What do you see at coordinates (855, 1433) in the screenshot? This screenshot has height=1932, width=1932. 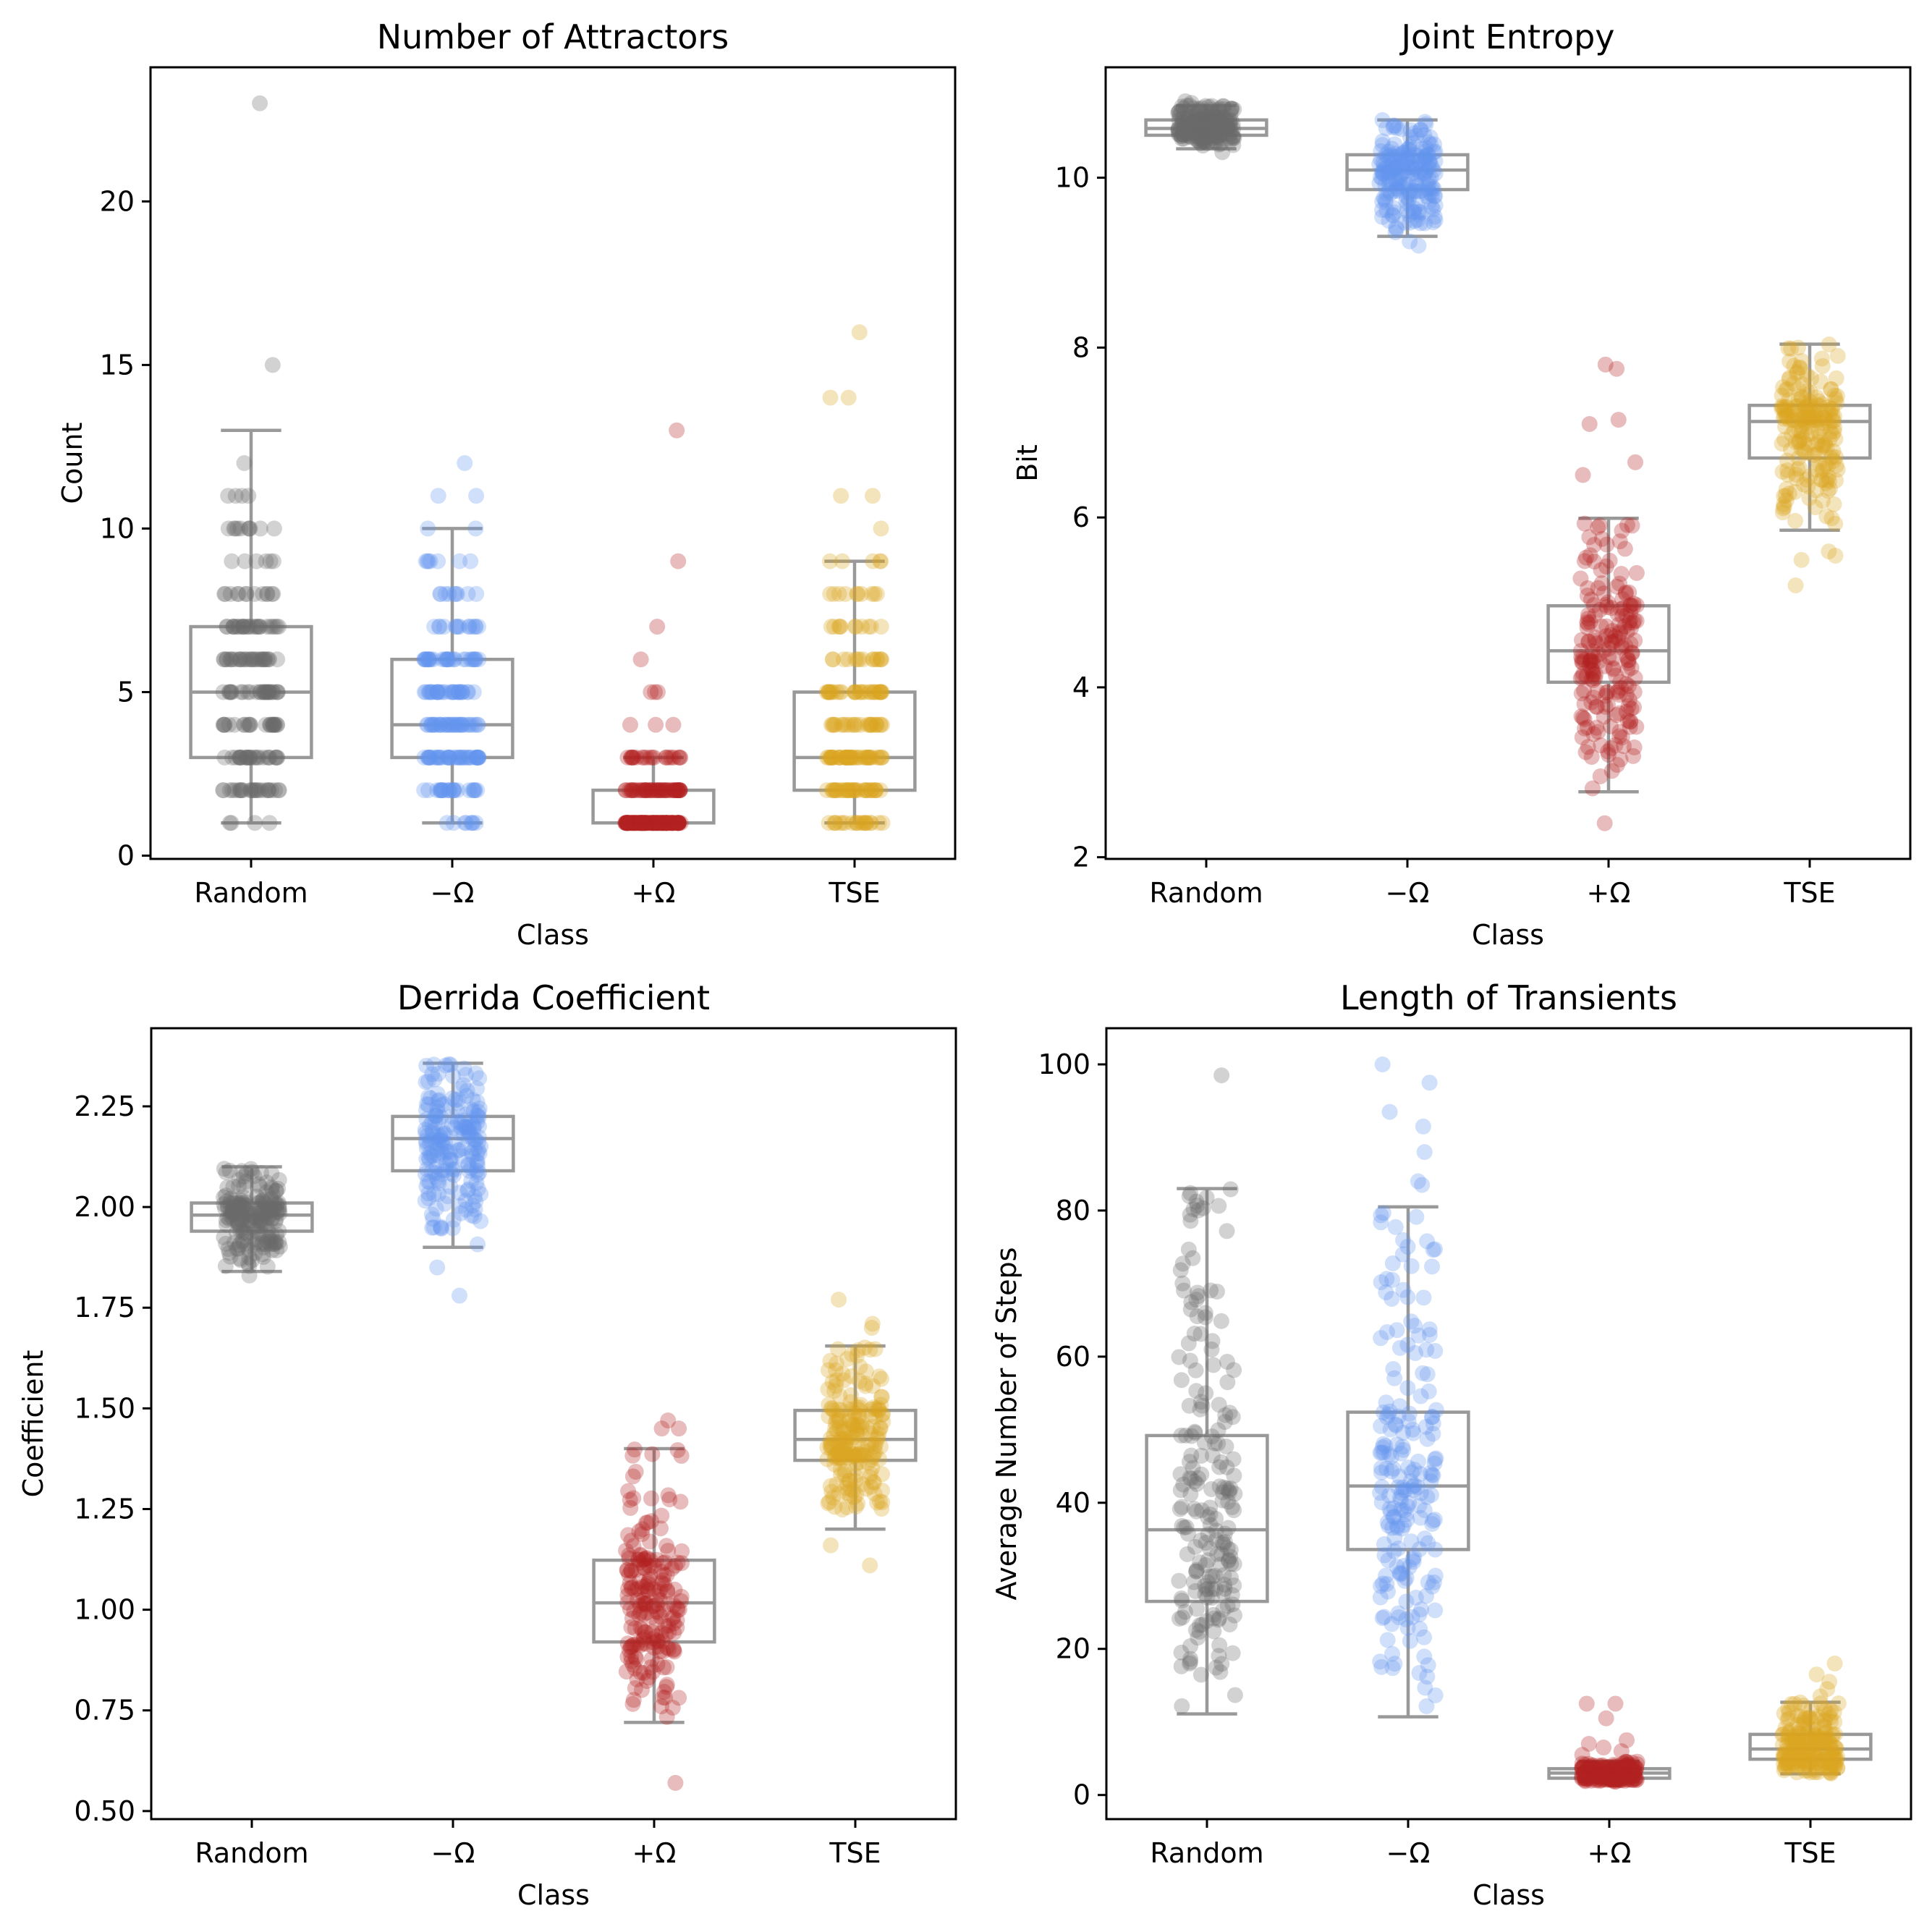 I see `strip-tse` at bounding box center [855, 1433].